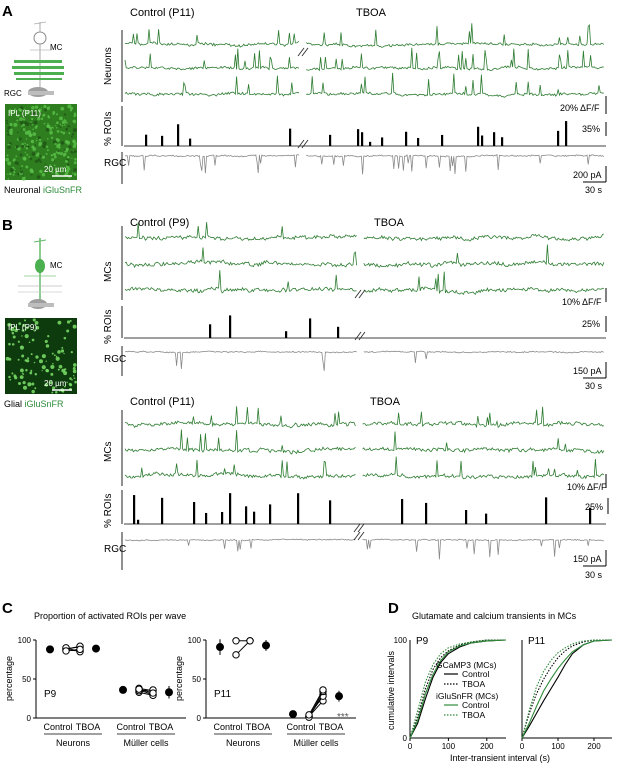 This screenshot has height=769, width=617. What do you see at coordinates (195, 640) in the screenshot?
I see `c-ytick-label: 100` at bounding box center [195, 640].